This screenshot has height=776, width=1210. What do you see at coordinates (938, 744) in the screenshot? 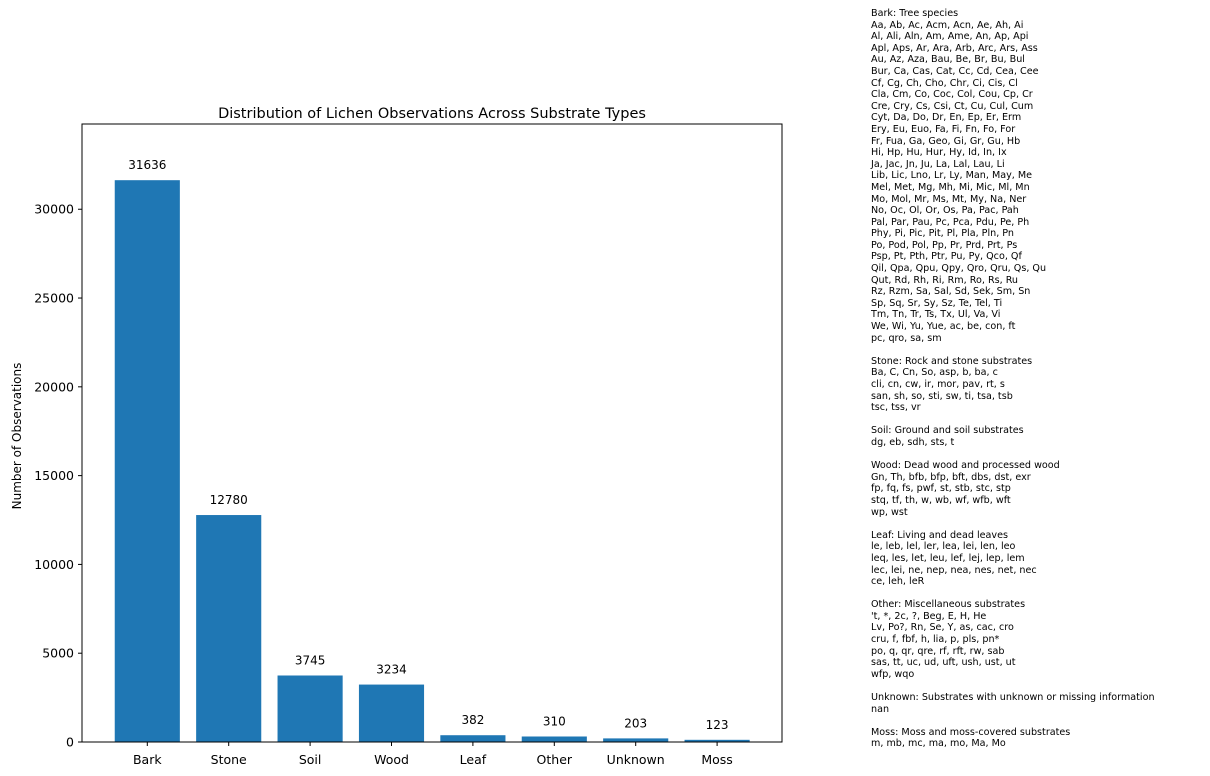
I see `legend-code-line: m, mb, mc, ma, mo, Ma, Mo` at bounding box center [938, 744].